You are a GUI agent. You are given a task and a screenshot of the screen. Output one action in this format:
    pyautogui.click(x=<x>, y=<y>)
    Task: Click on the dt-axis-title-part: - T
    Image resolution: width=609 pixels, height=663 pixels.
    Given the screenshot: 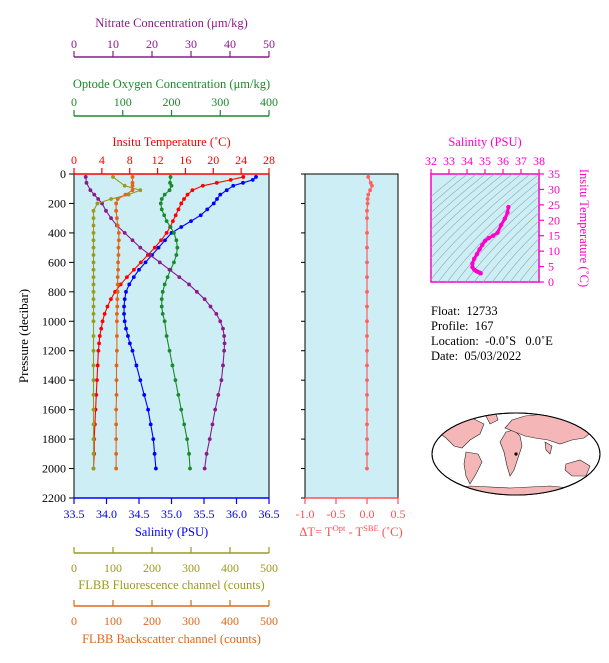 What is the action you would take?
    pyautogui.click(x=354, y=532)
    